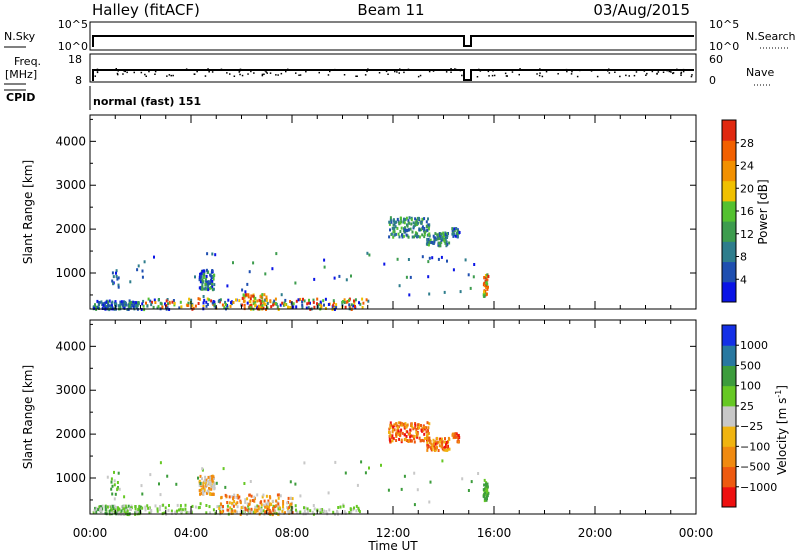 This screenshot has width=800, height=554. I want to click on time-tick-label: 00:00, so click(696, 533).